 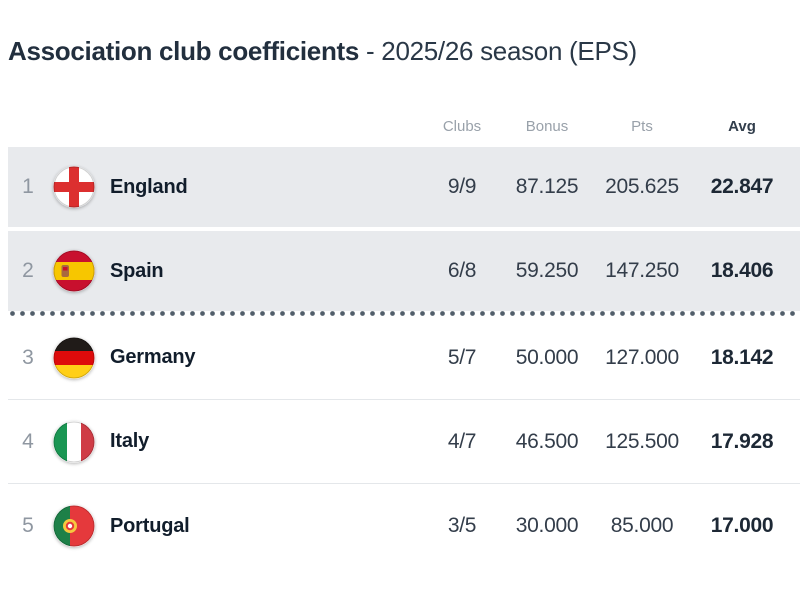 What do you see at coordinates (742, 127) in the screenshot?
I see `column-header-avg: Avg` at bounding box center [742, 127].